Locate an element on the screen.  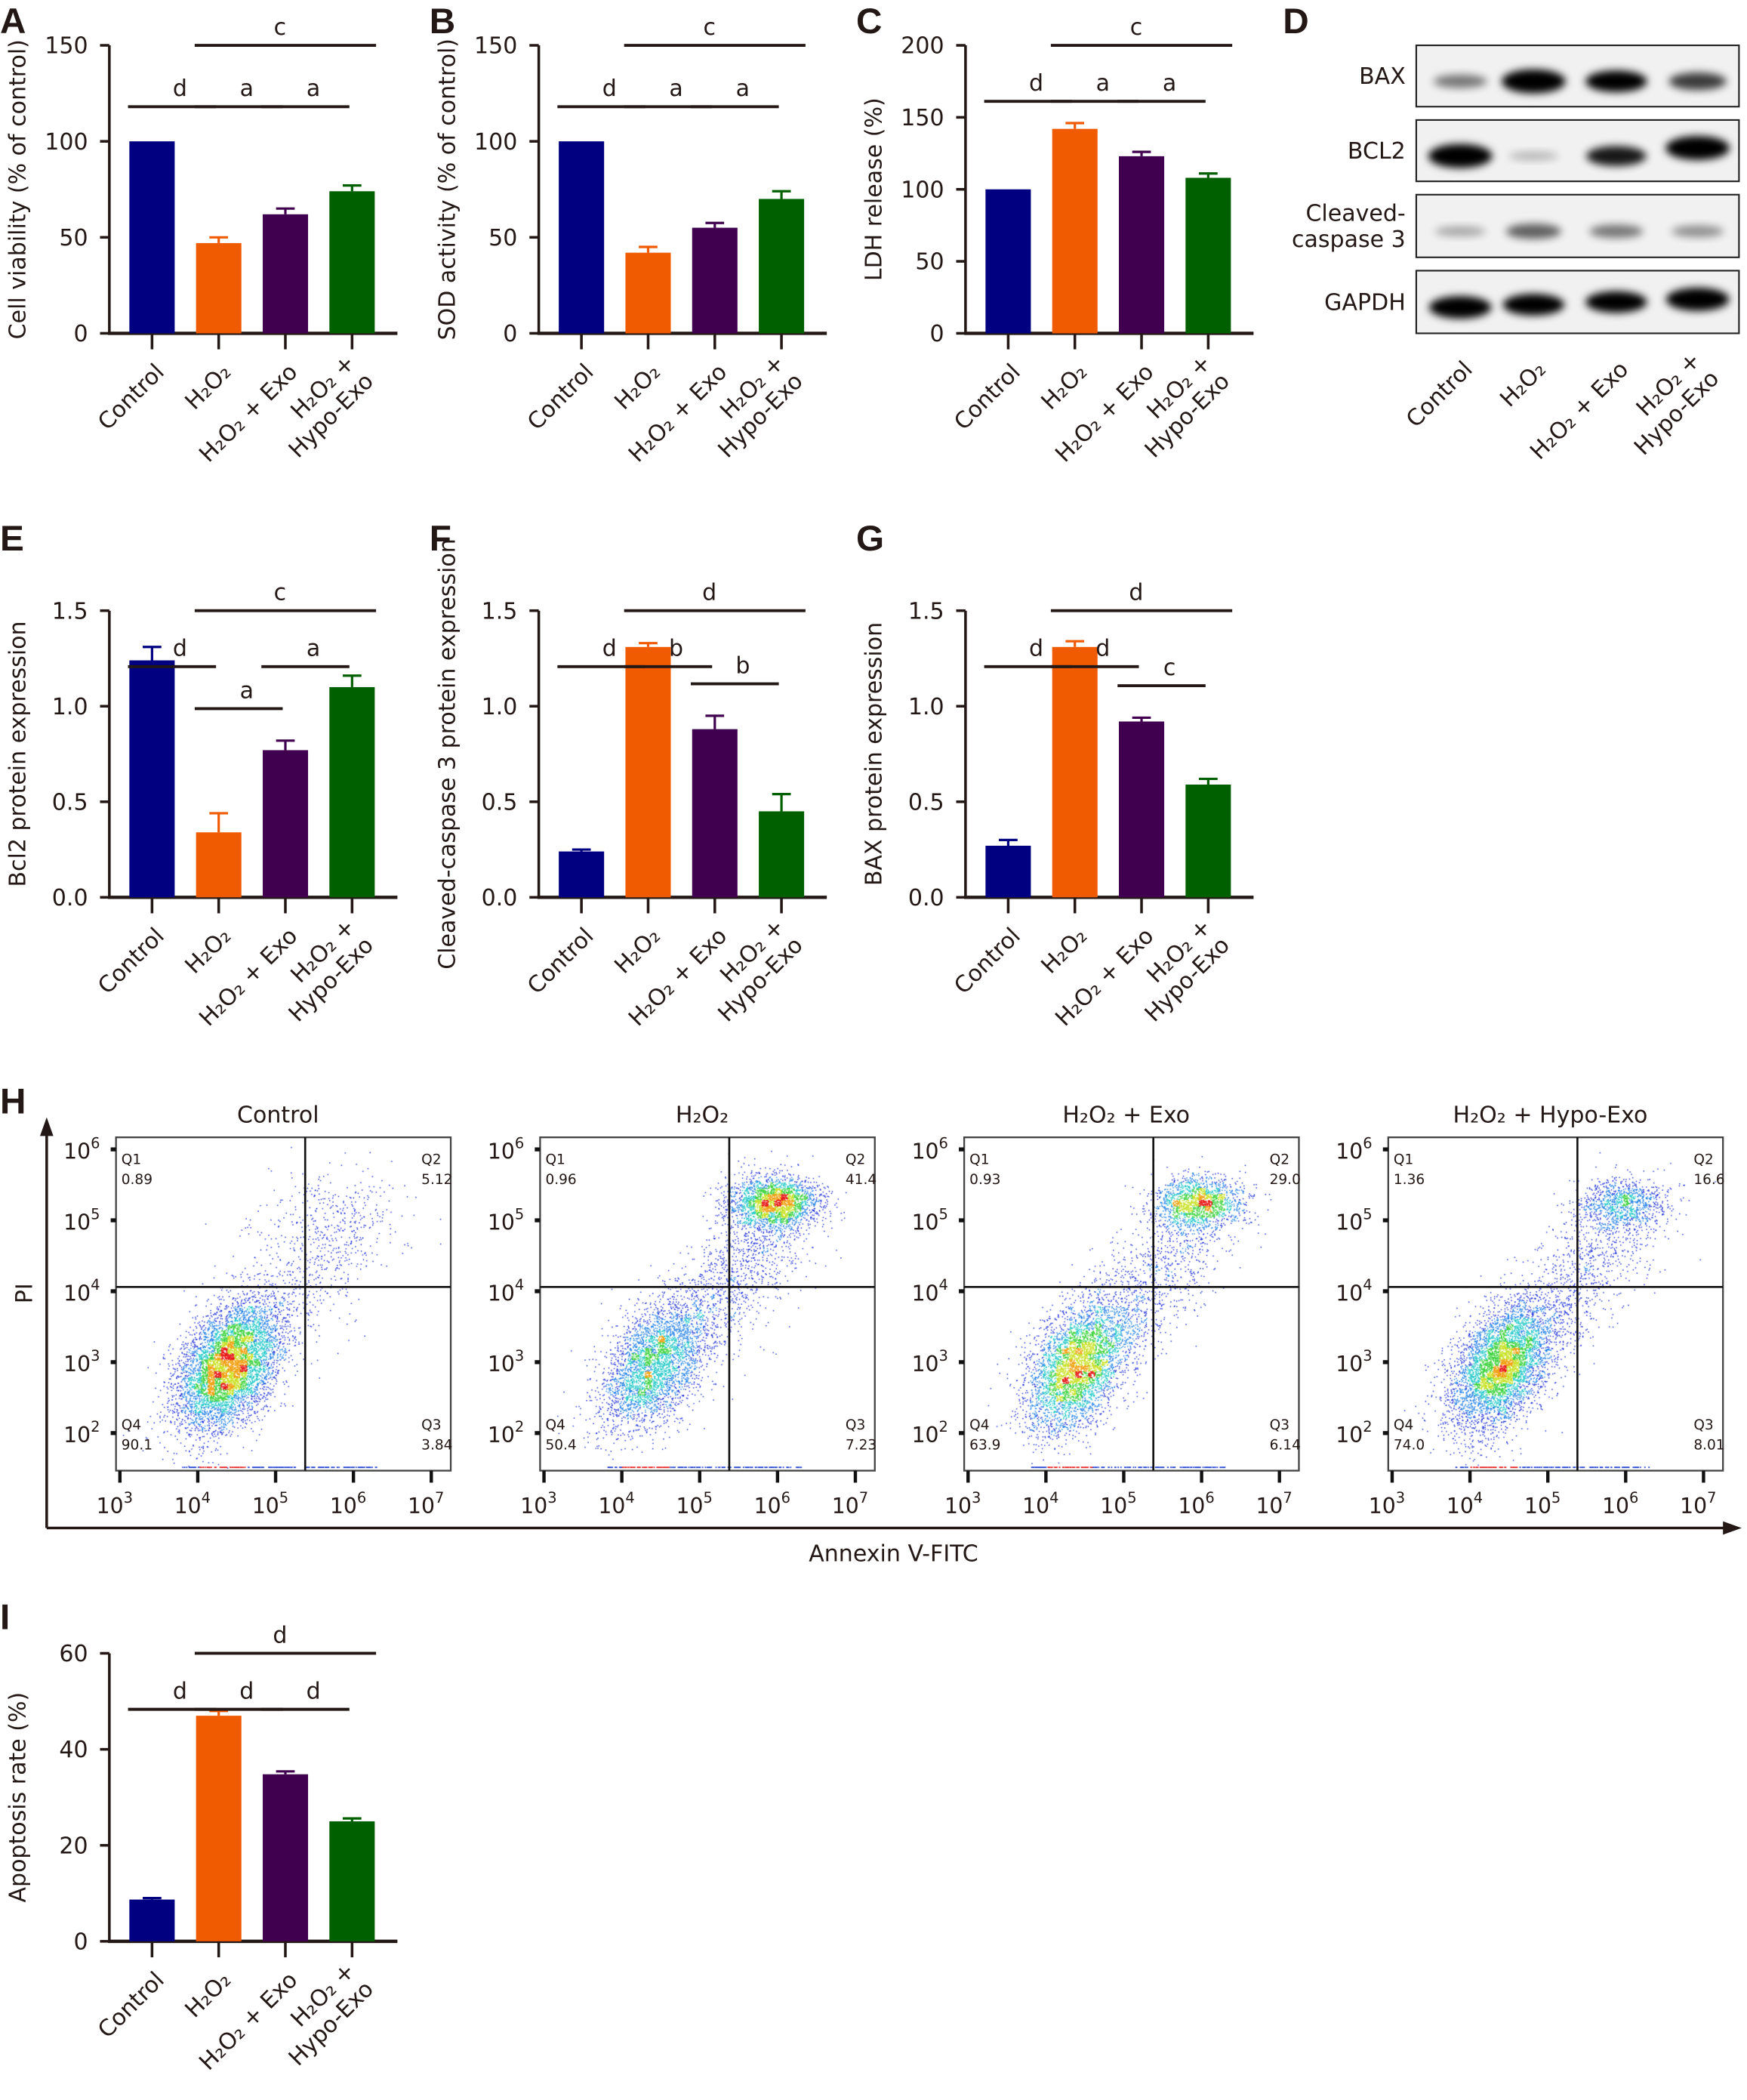
quadrant-value: 63.9 is located at coordinates (985, 1445).